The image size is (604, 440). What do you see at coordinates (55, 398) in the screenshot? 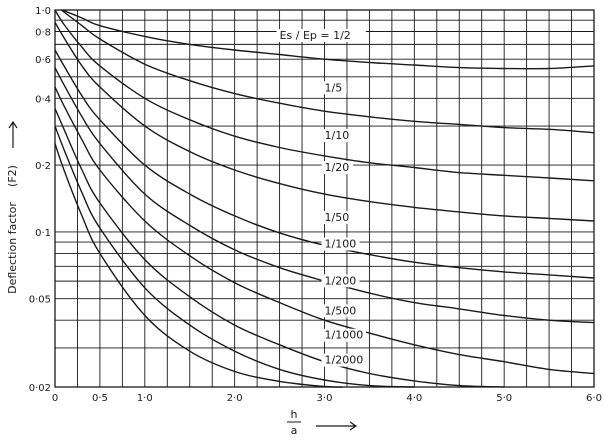
I see `x-tick-label: 0` at bounding box center [55, 398].